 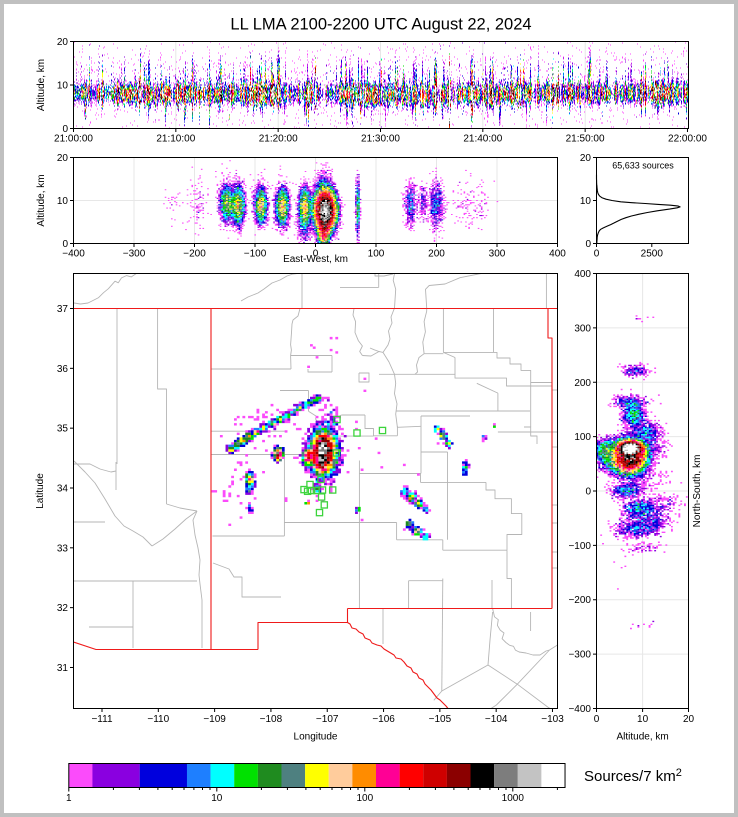 I want to click on svg-text: −111, so click(x=101, y=719).